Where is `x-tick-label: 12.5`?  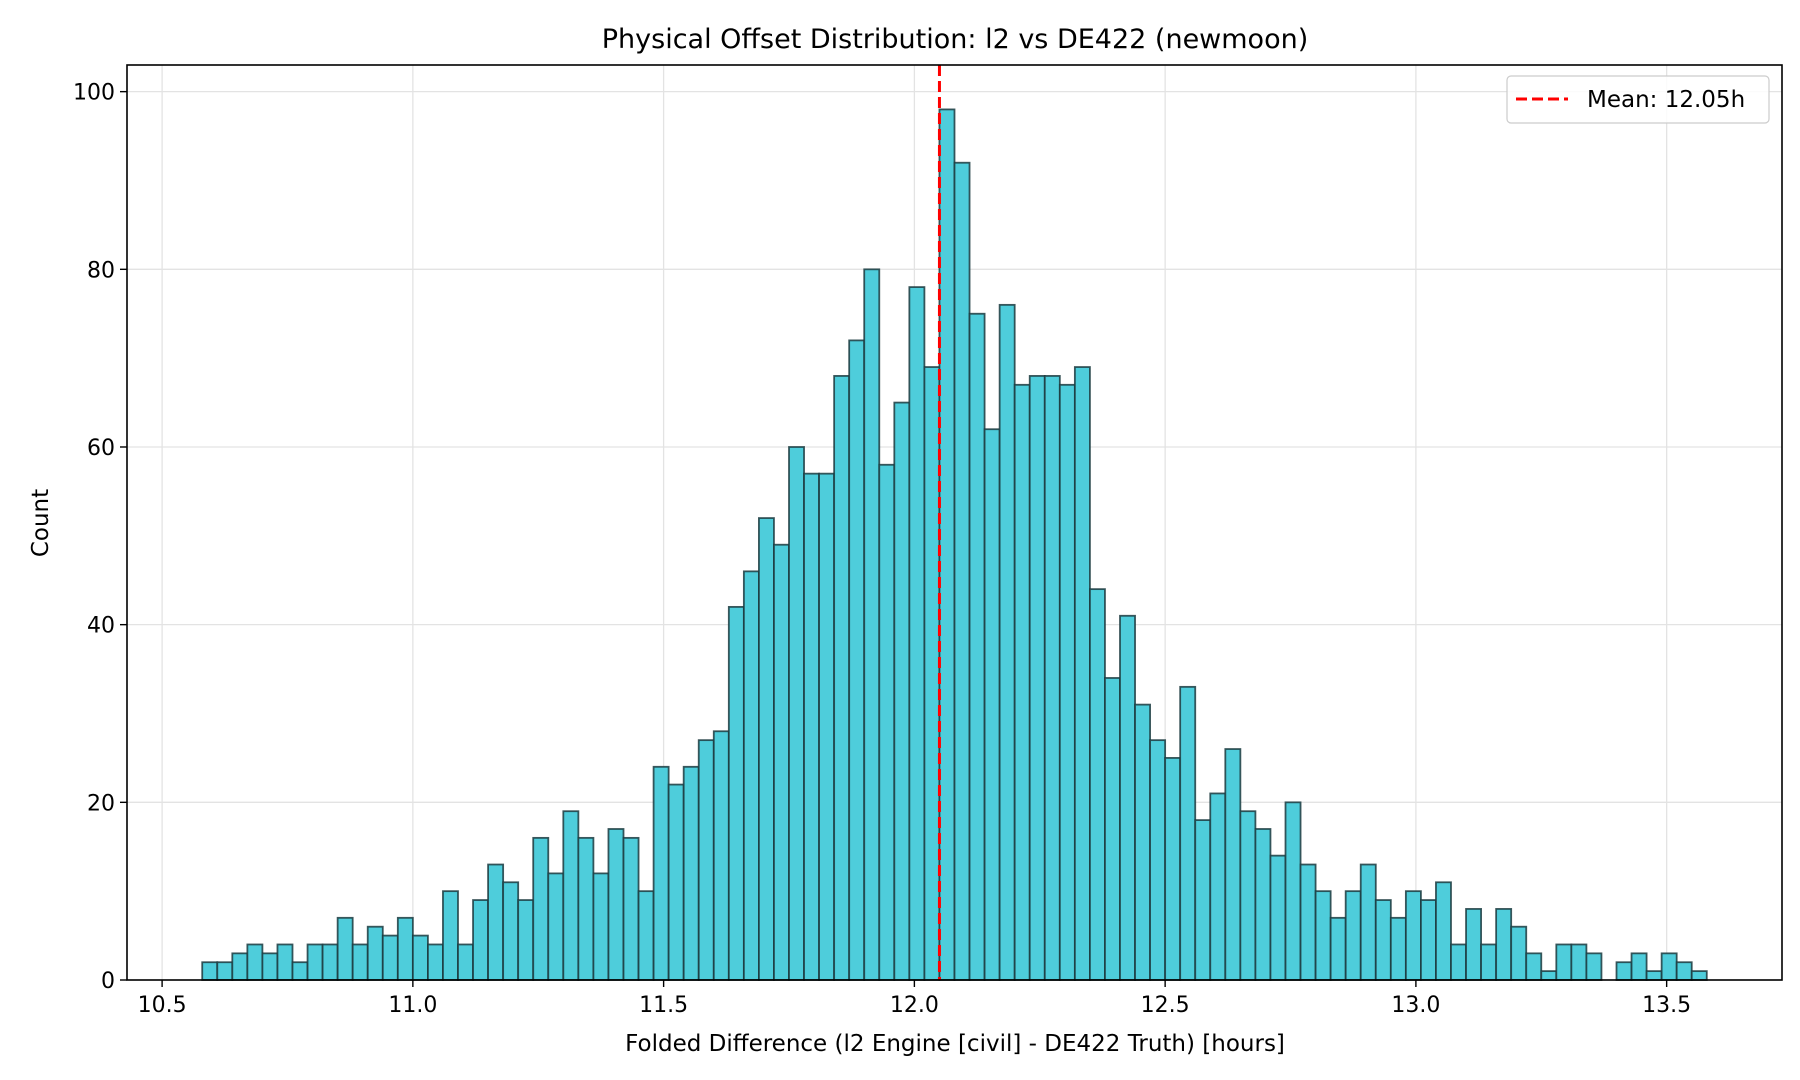 x-tick-label: 12.5 is located at coordinates (1165, 1005).